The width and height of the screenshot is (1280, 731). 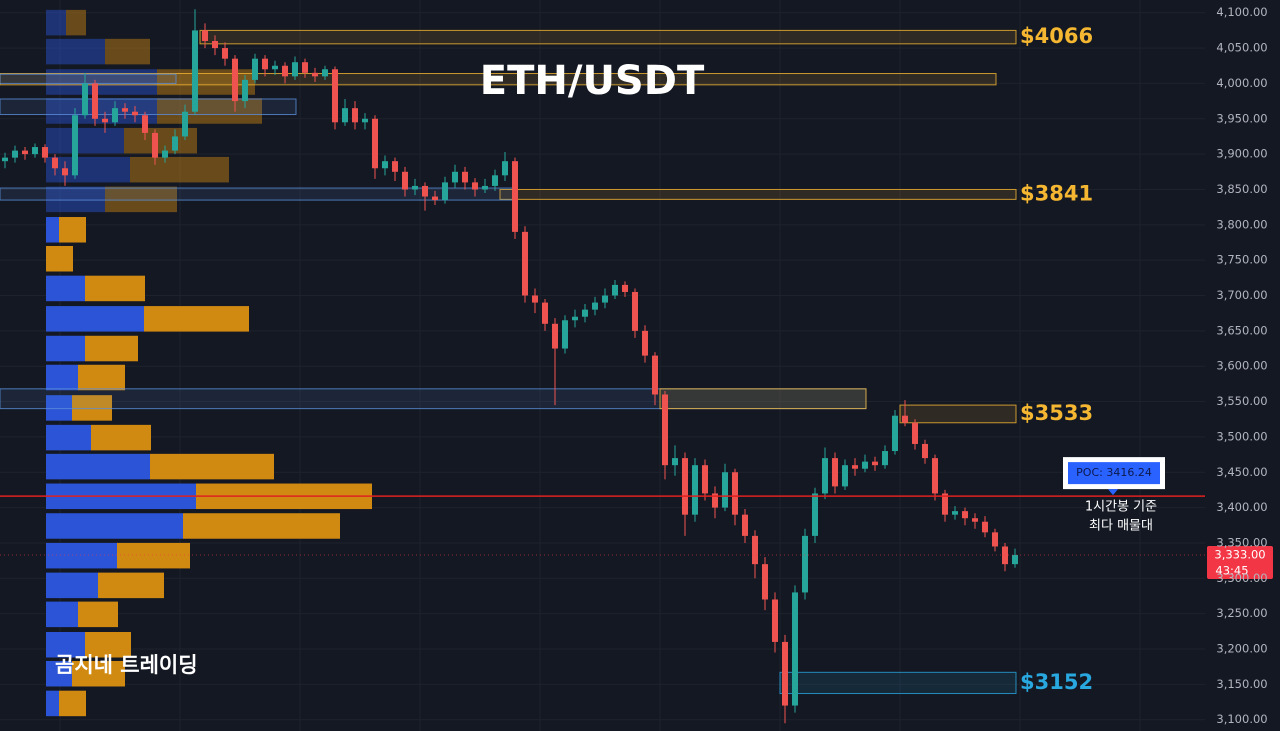 I want to click on y-tick-label: 3,900.00, so click(x=1241, y=154).